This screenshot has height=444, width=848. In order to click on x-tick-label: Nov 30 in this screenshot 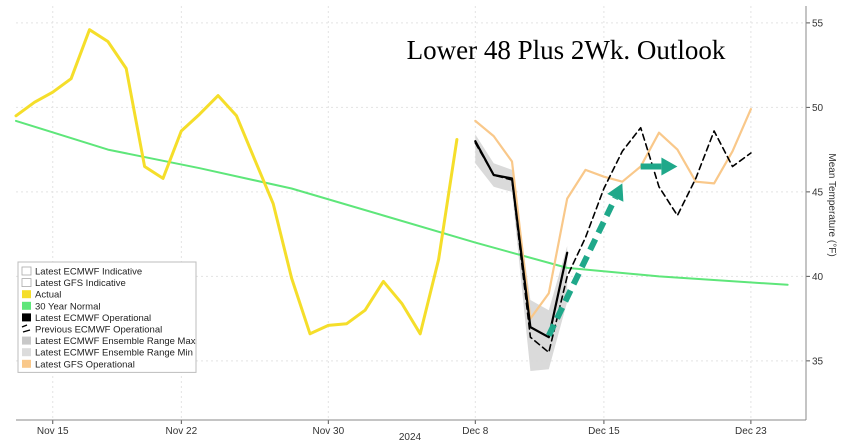, I will do `click(328, 431)`.